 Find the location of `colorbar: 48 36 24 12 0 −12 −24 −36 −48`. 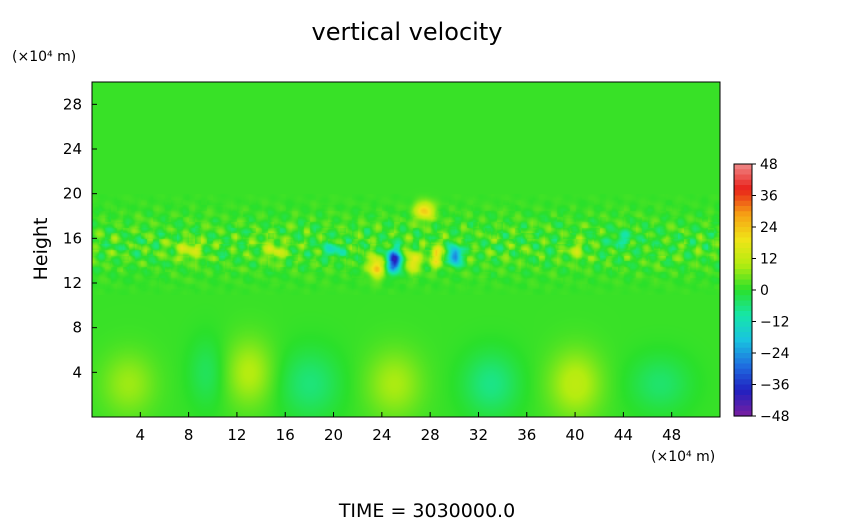

colorbar: 48 36 24 12 0 −12 −24 −36 −48 is located at coordinates (761, 291).